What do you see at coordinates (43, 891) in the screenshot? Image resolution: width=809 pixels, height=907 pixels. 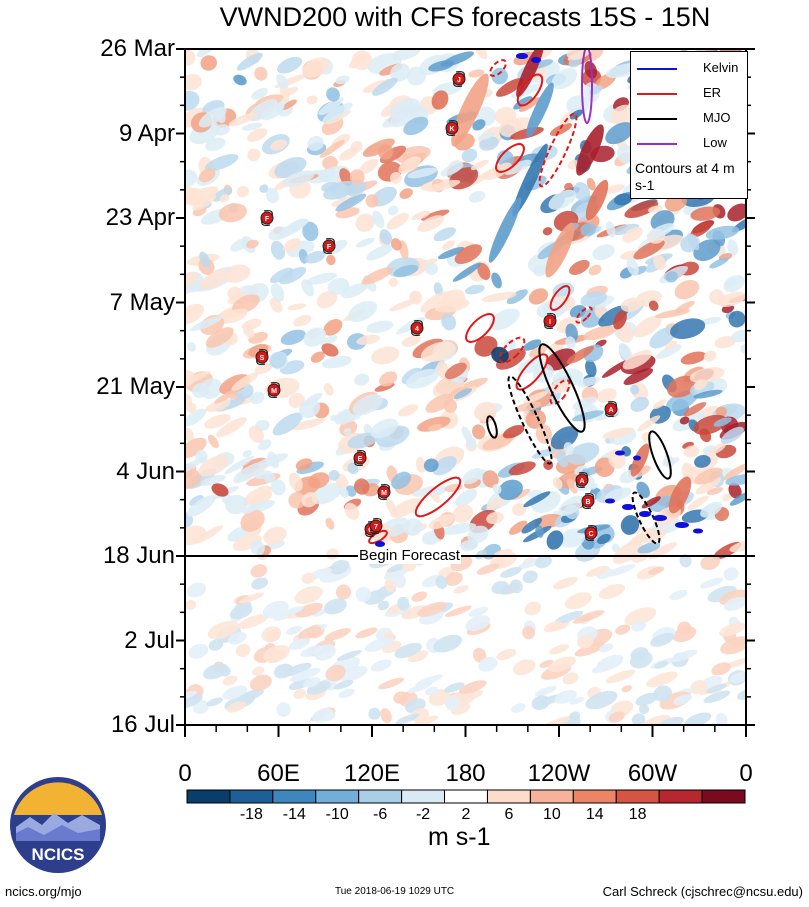 I see `footer-url: ncics.org/mjo` at bounding box center [43, 891].